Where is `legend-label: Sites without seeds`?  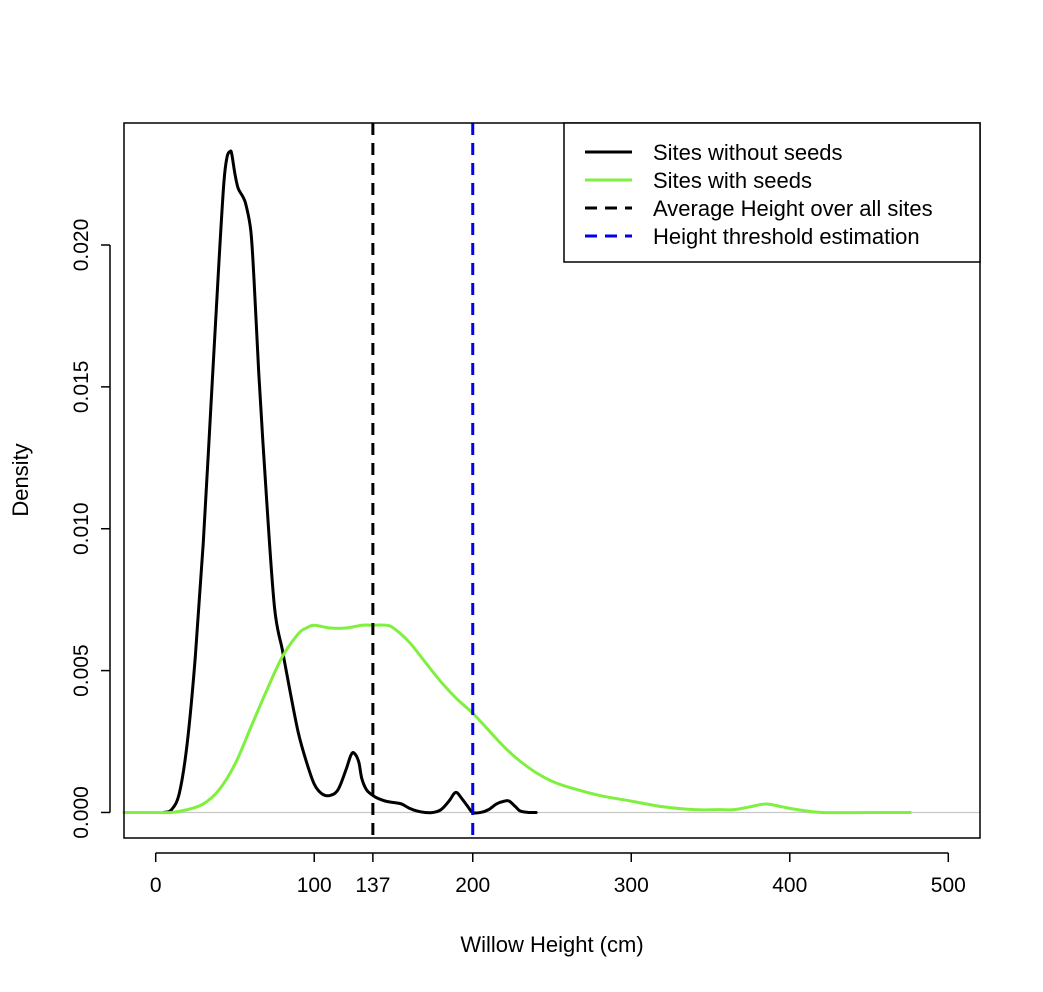
legend-label: Sites without seeds is located at coordinates (748, 152).